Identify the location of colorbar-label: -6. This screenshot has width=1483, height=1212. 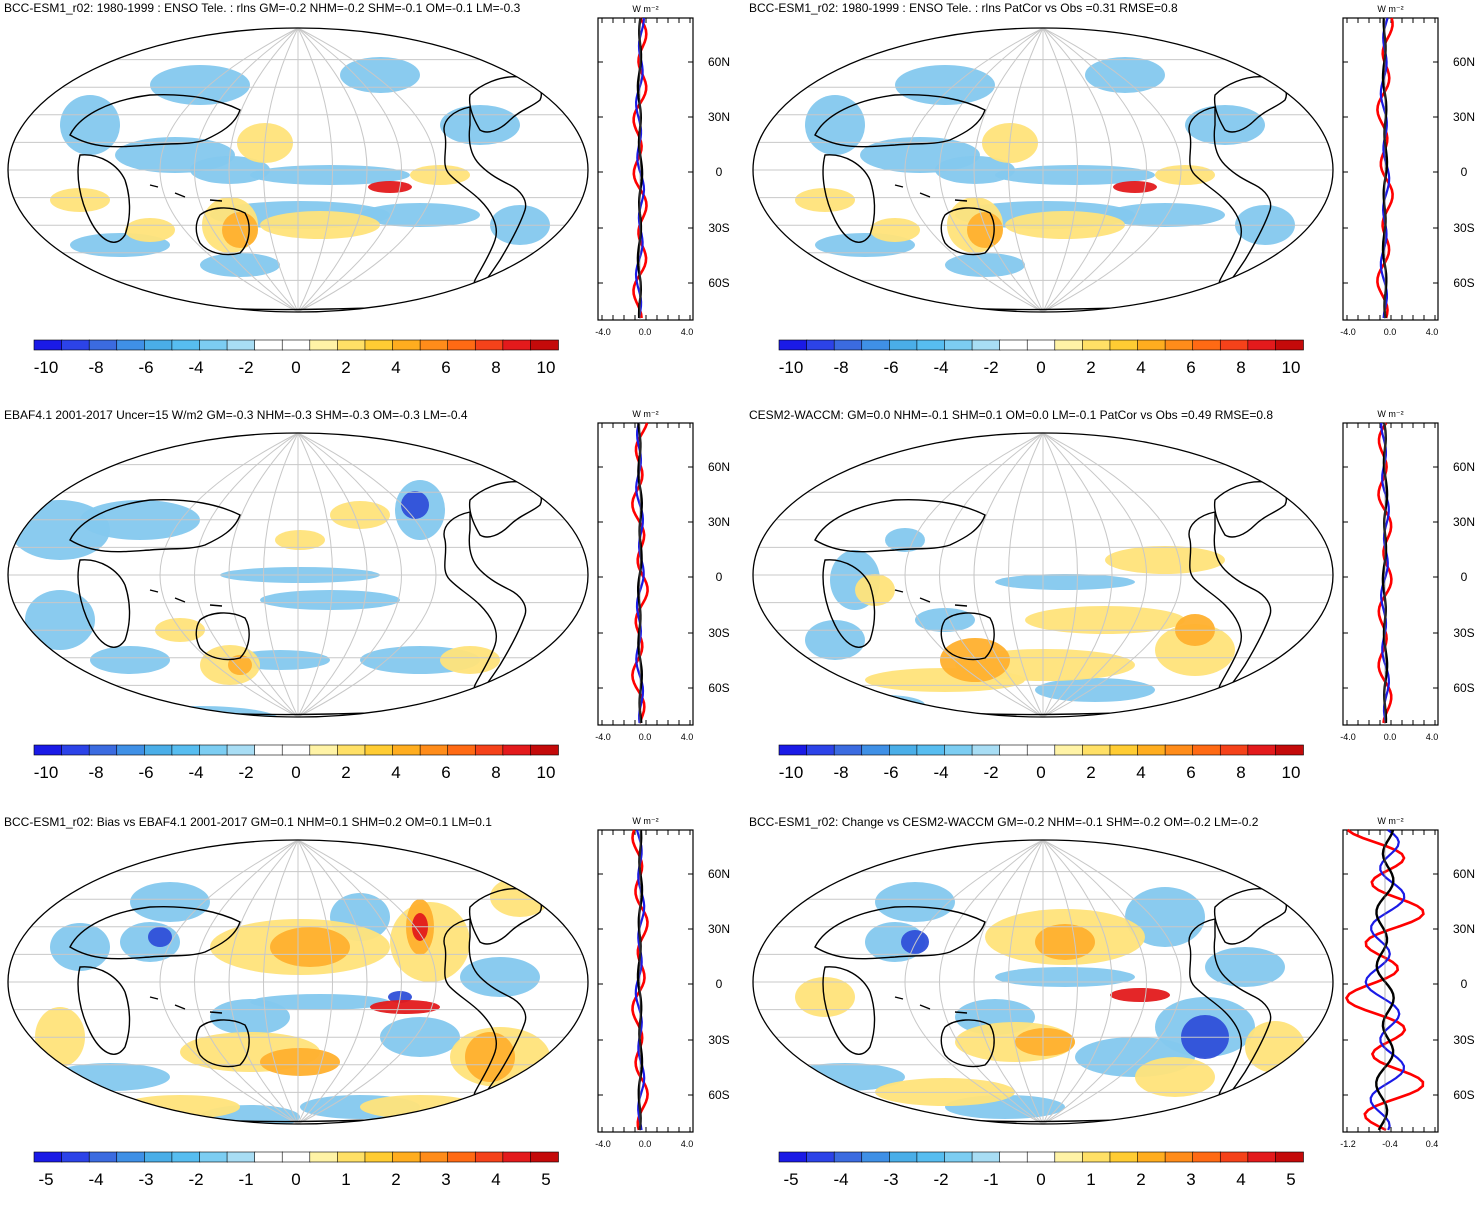
(890, 772).